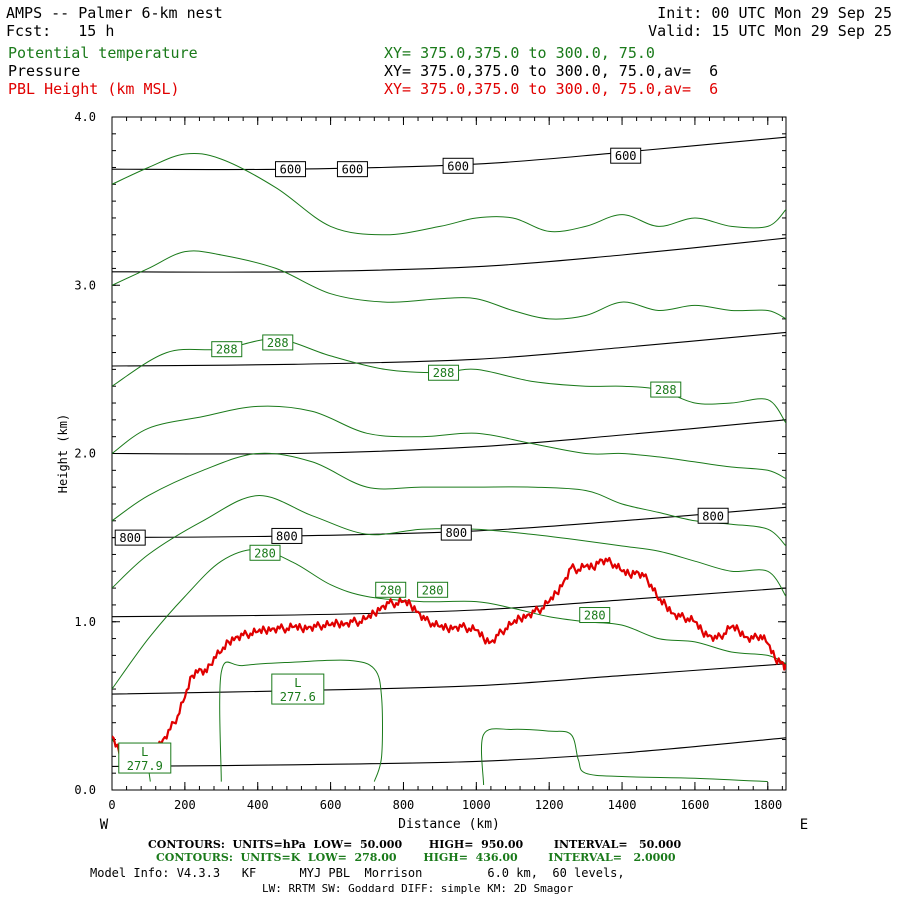  Describe the element at coordinates (449, 824) in the screenshot. I see `x-axis-label: Distance (km)` at that location.